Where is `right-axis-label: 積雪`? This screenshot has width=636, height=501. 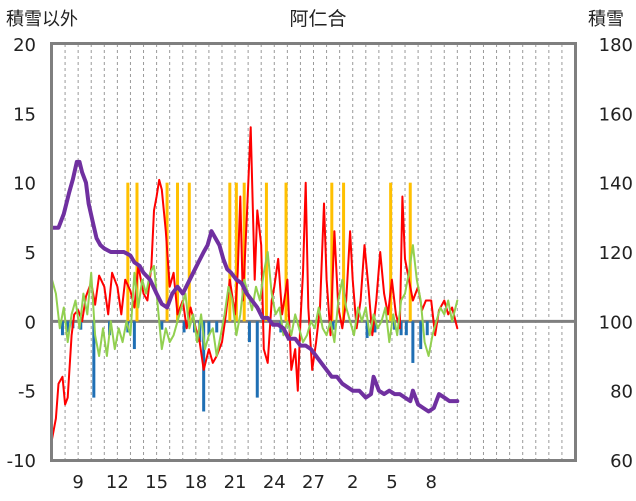 right-axis-label: 積雪 is located at coordinates (606, 19).